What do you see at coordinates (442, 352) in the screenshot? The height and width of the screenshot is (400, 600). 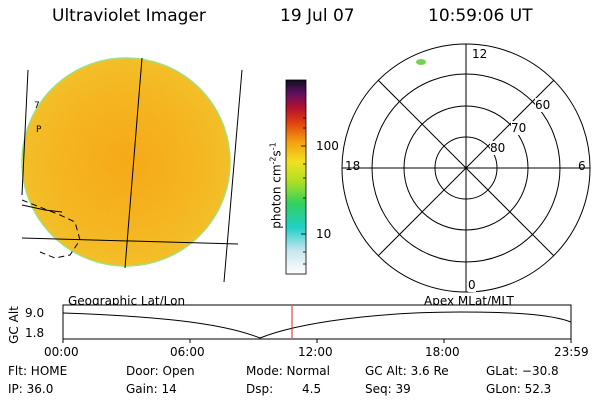 I see `orbit-xtick-1800: 18:00` at bounding box center [442, 352].